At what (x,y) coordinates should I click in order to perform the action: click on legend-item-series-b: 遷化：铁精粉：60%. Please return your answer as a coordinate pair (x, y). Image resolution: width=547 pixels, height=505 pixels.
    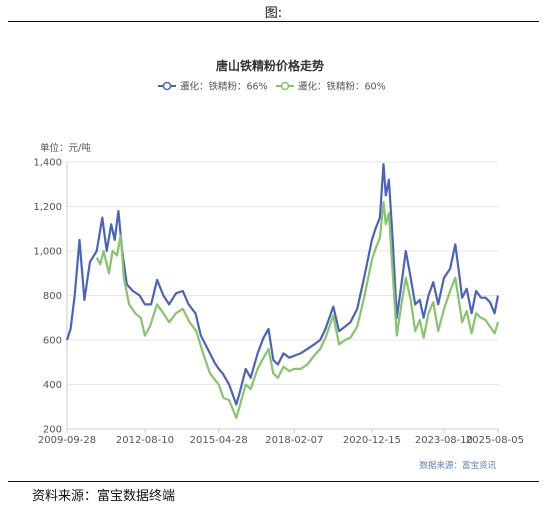
    Looking at the image, I should click on (331, 87).